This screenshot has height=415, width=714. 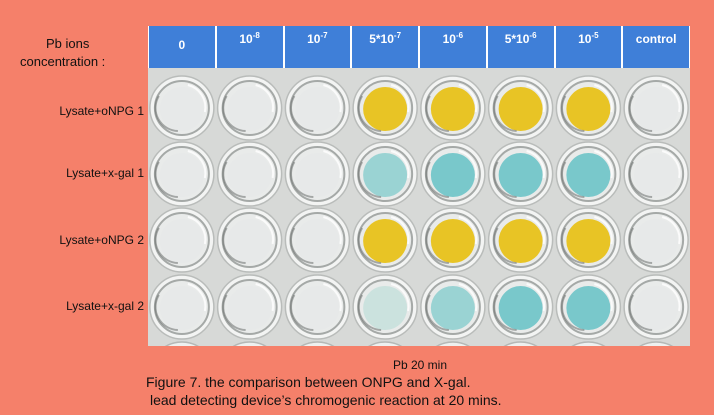 I want to click on axis-label-line1: Pb ions, so click(x=68, y=43).